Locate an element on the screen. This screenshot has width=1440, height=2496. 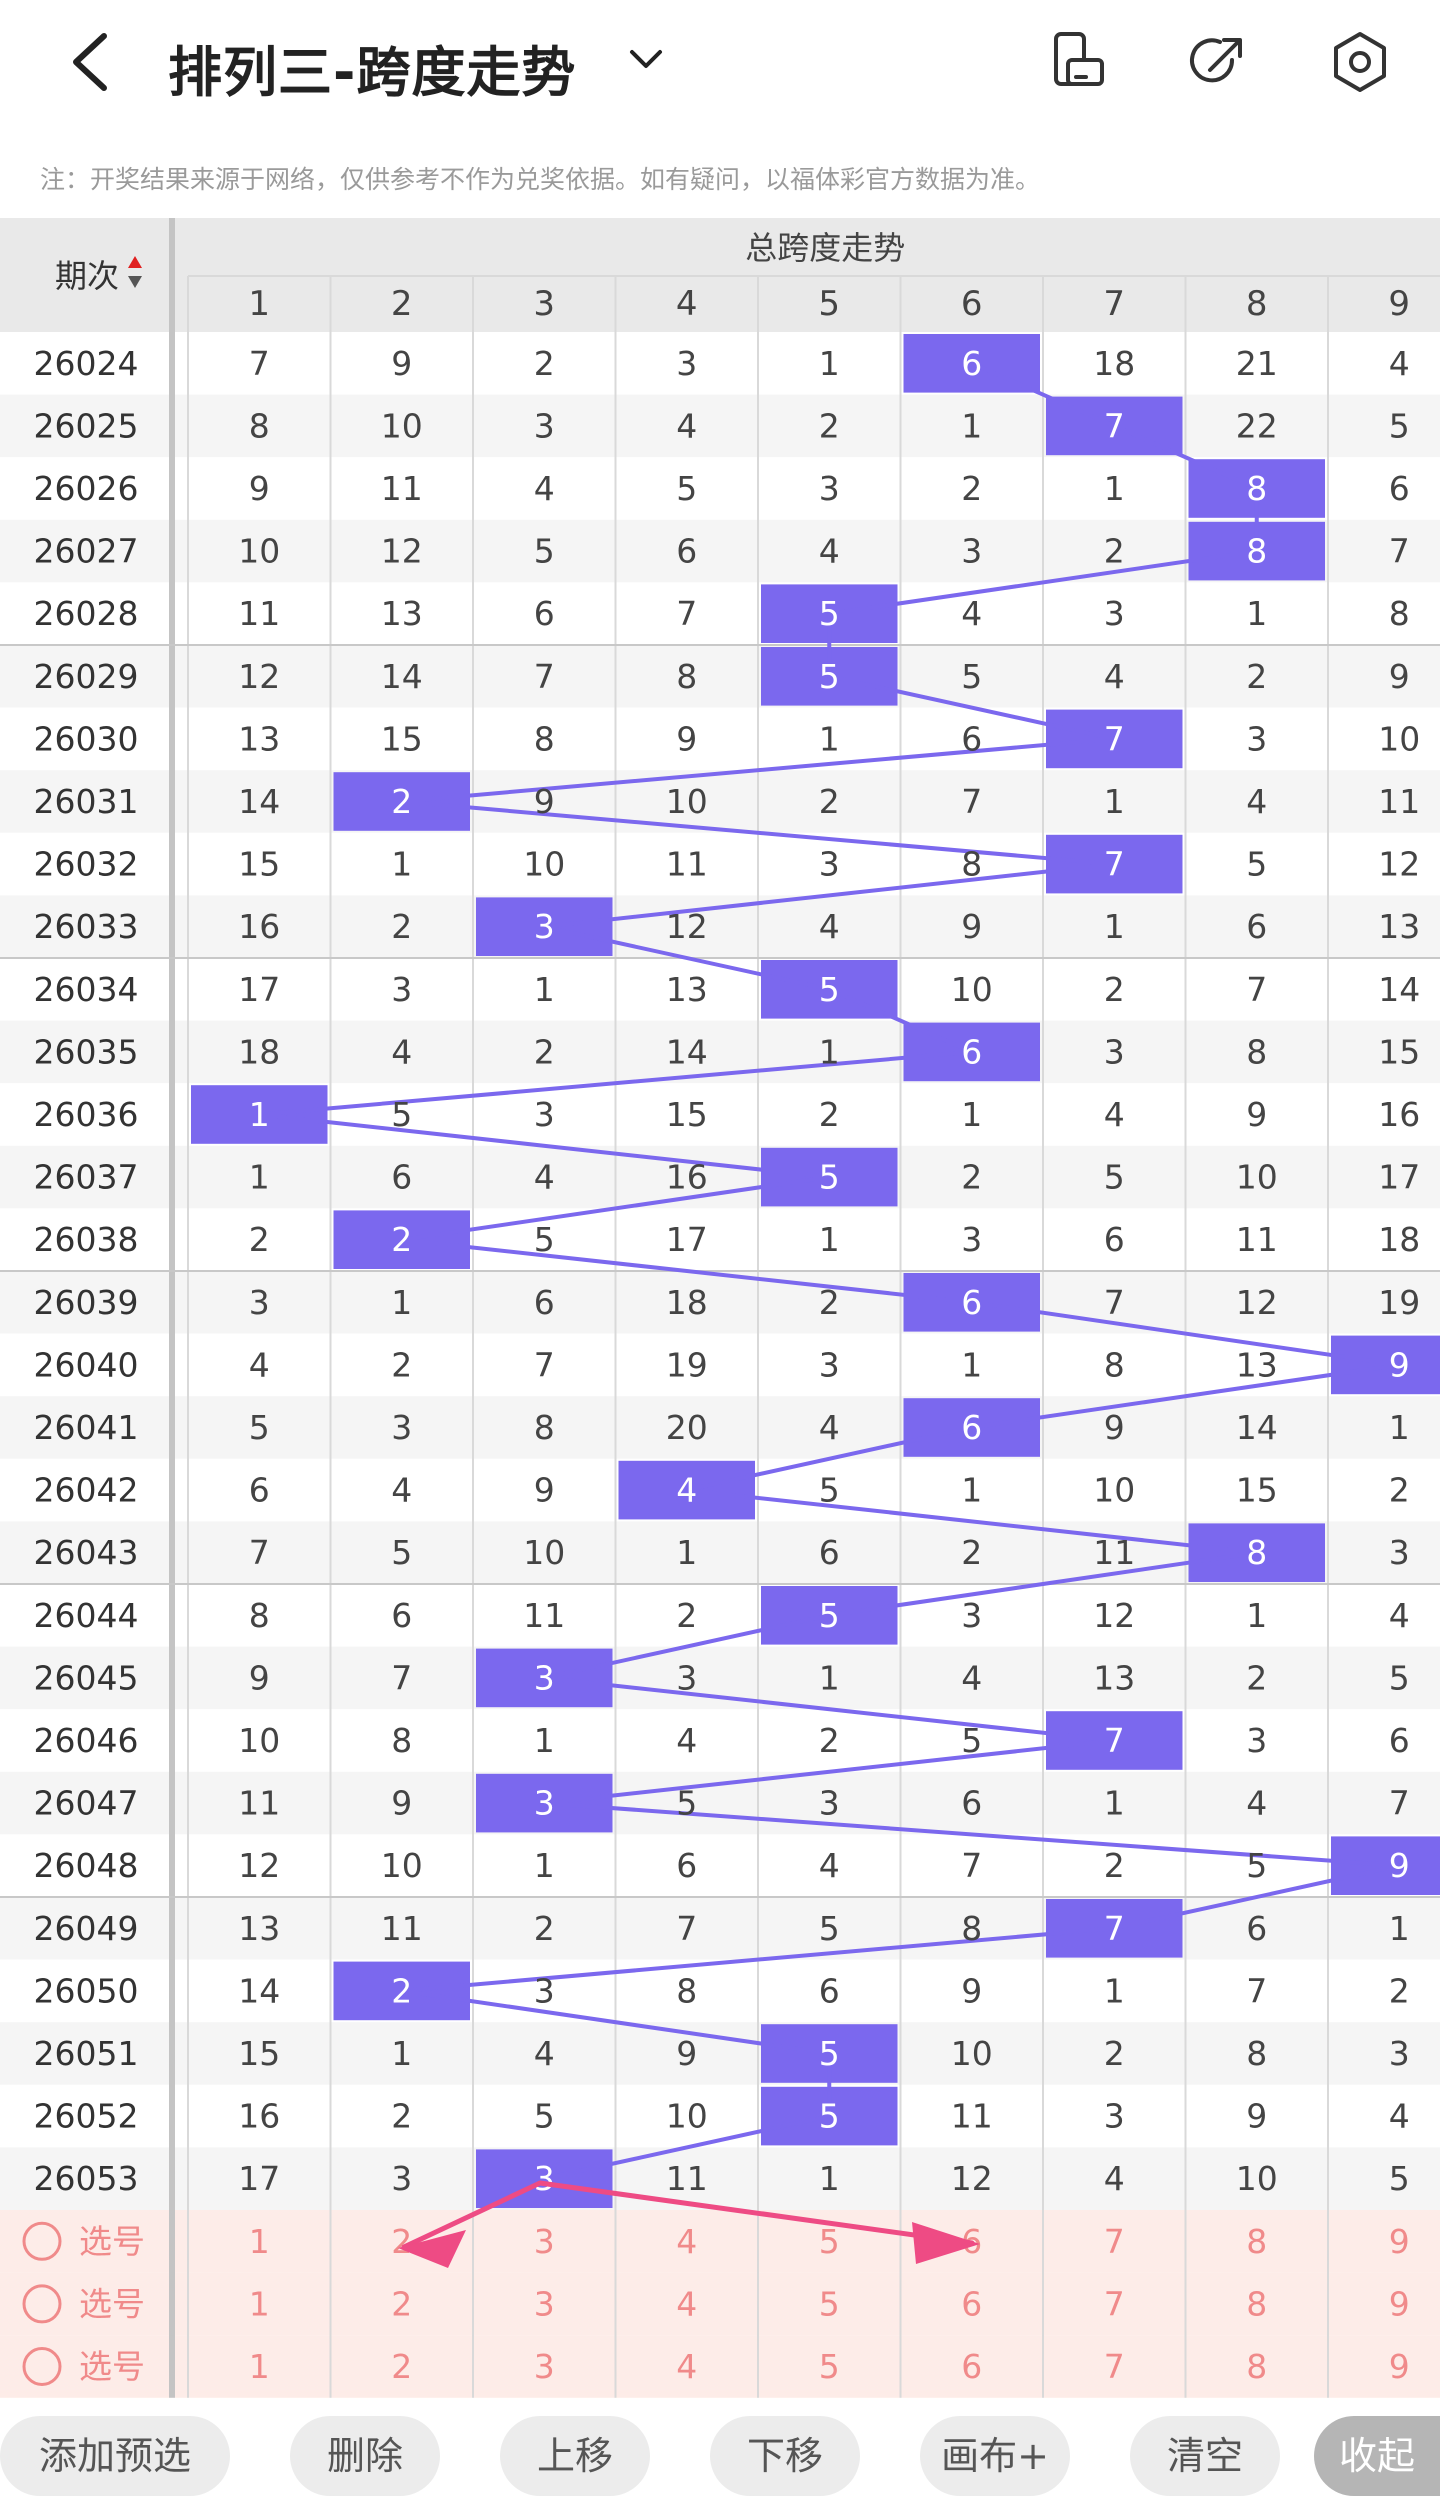
period-cell: 26037 is located at coordinates (86, 1177).